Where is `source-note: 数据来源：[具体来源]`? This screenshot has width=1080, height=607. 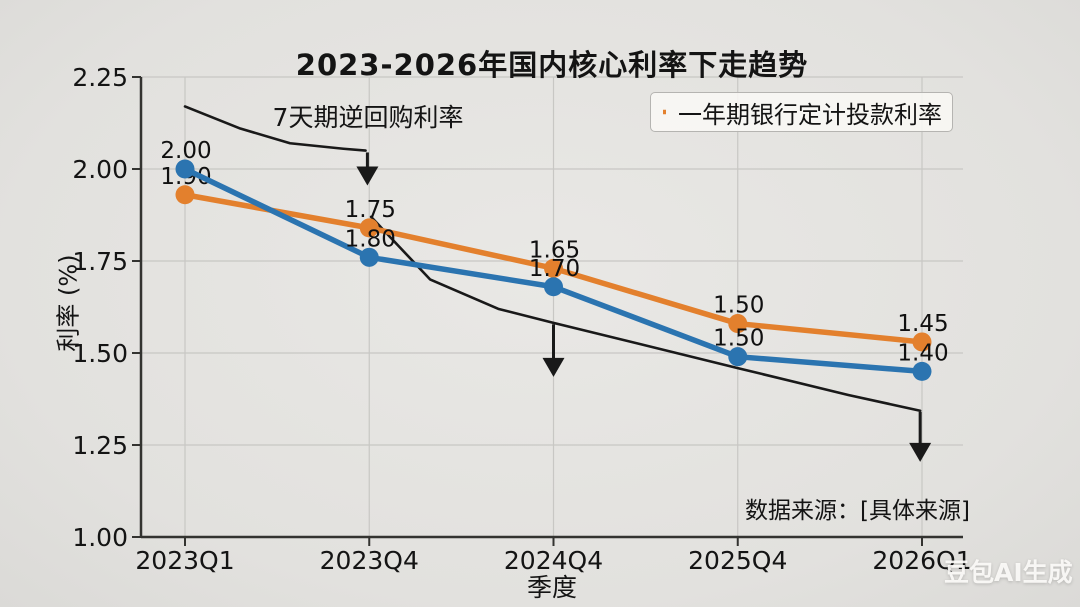
source-note: 数据来源：[具体来源] is located at coordinates (857, 511).